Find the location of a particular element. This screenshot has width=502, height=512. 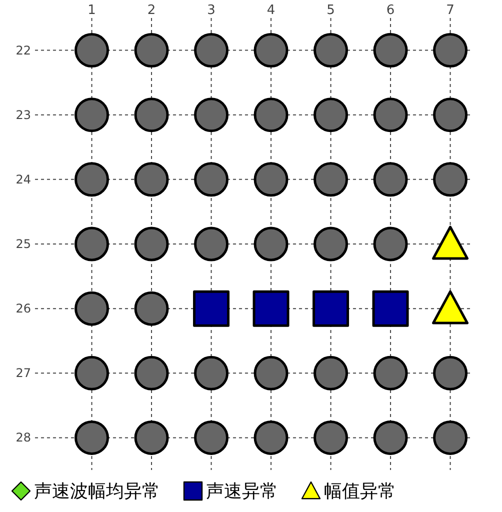

x-tick-label: 3 is located at coordinates (211, 10).